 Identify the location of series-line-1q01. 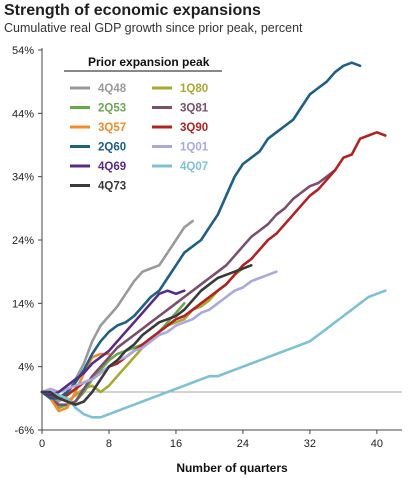
(159, 332).